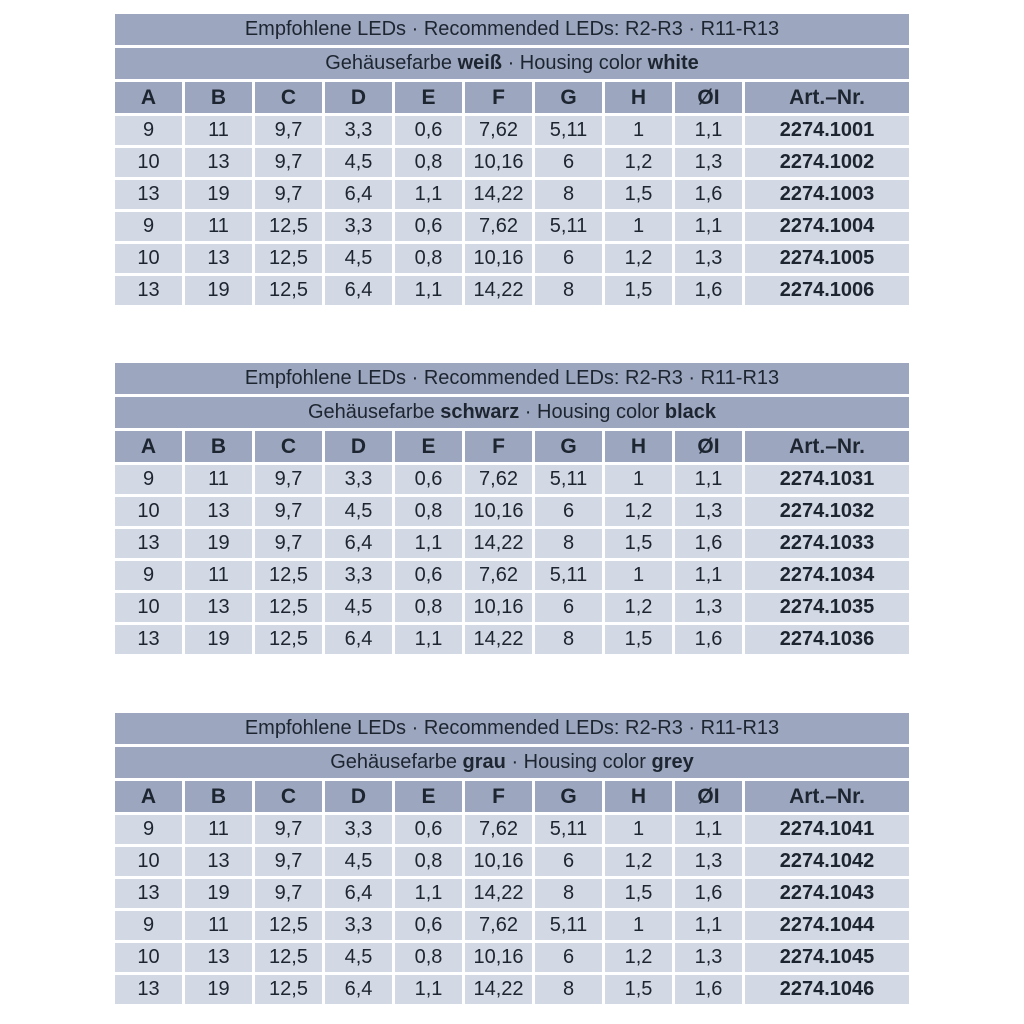 The image size is (1024, 1024). Describe the element at coordinates (690, 412) in the screenshot. I see `subtitle-color-en: black` at that location.